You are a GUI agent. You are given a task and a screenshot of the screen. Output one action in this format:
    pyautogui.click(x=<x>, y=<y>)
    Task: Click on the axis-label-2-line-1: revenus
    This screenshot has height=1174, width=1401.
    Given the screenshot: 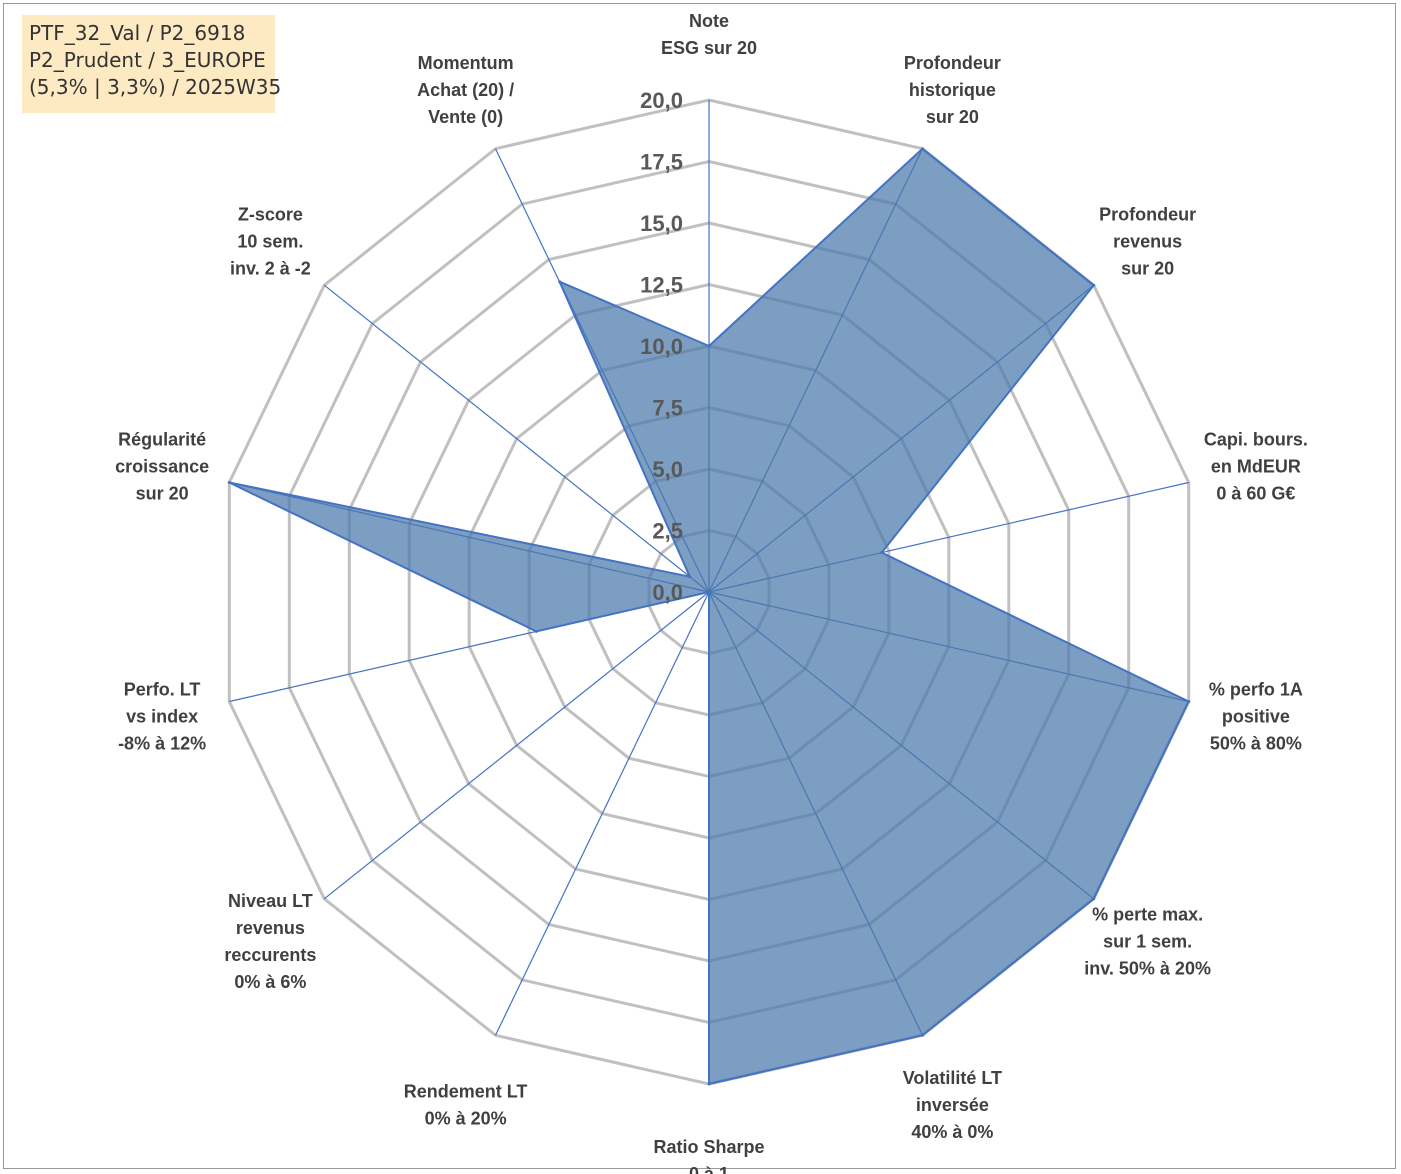 What is the action you would take?
    pyautogui.click(x=1147, y=242)
    